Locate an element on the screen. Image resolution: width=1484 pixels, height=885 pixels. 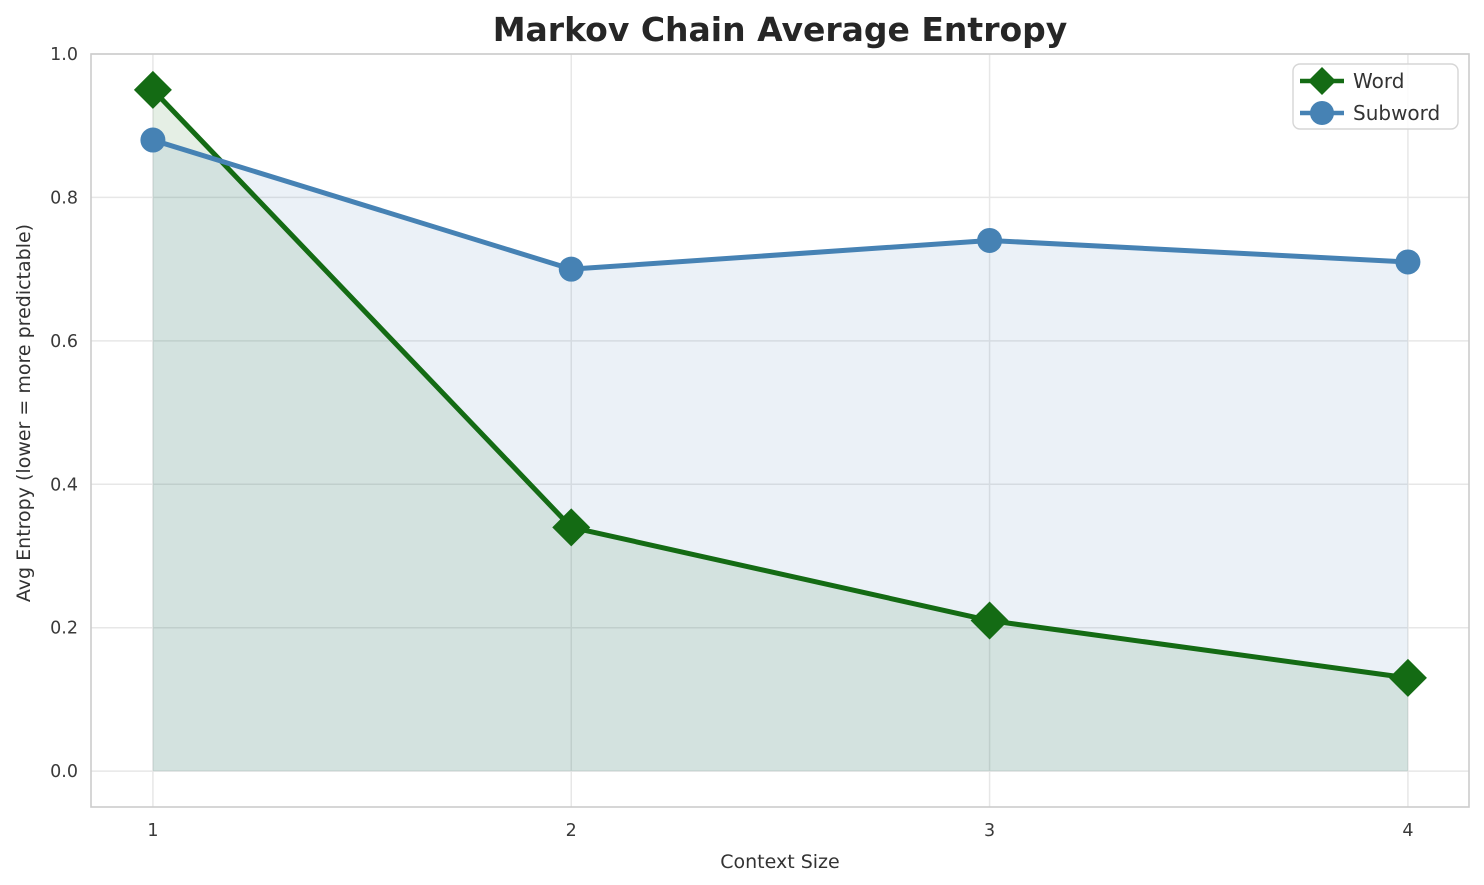
x-axis-label: Context Size is located at coordinates (779, 862).